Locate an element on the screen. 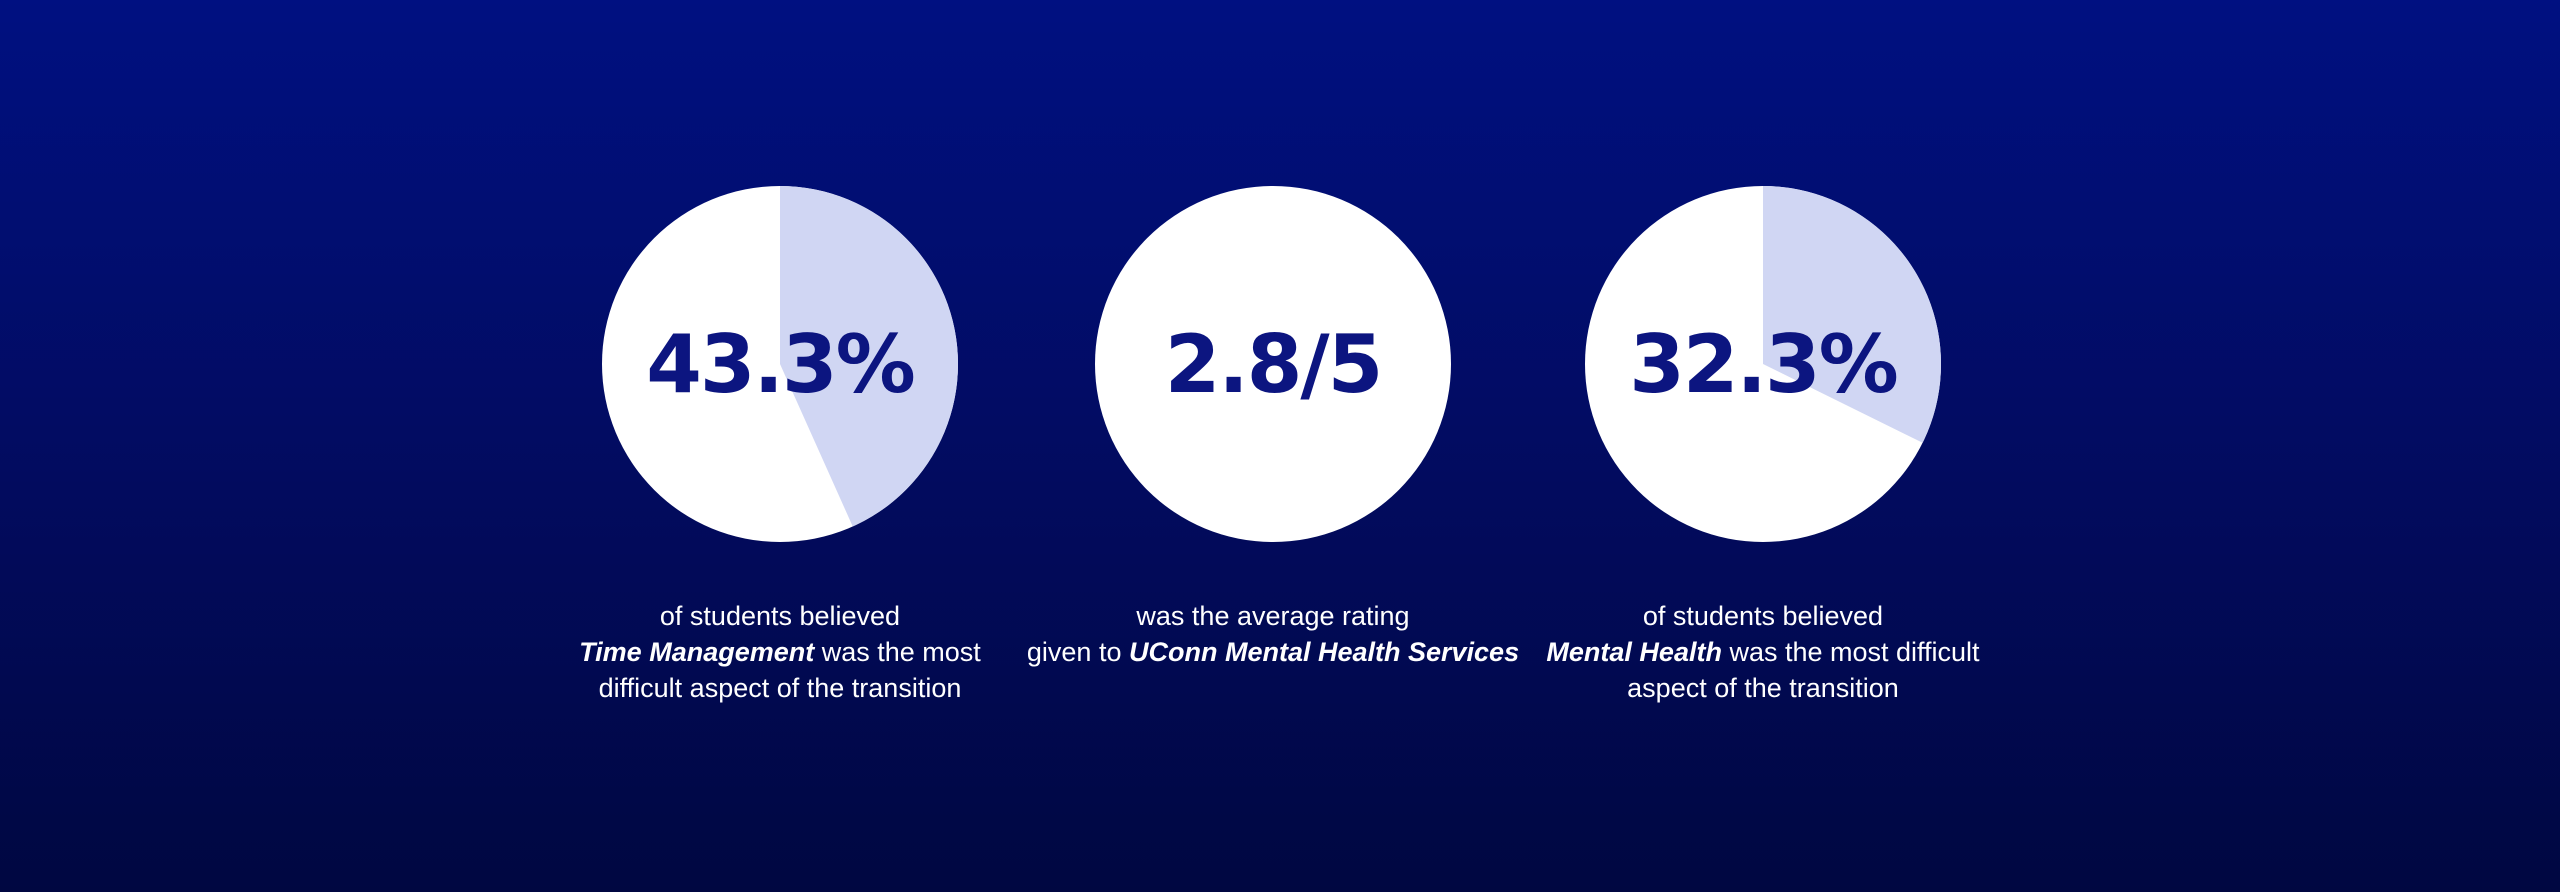  pie-chart: 43.3% is located at coordinates (780, 364).